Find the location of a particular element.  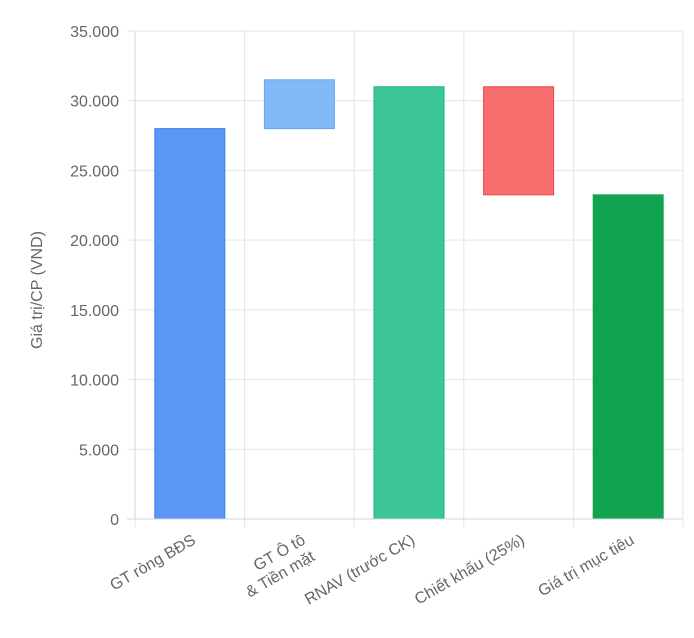

x-label-group: Giá trị mục tiêu is located at coordinates (587, 566).